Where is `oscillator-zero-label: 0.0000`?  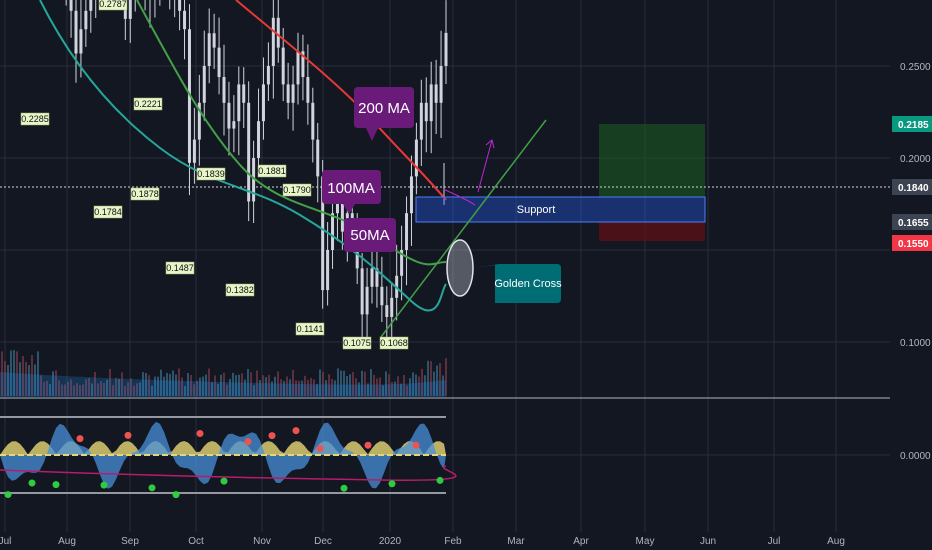 oscillator-zero-label: 0.0000 is located at coordinates (915, 456).